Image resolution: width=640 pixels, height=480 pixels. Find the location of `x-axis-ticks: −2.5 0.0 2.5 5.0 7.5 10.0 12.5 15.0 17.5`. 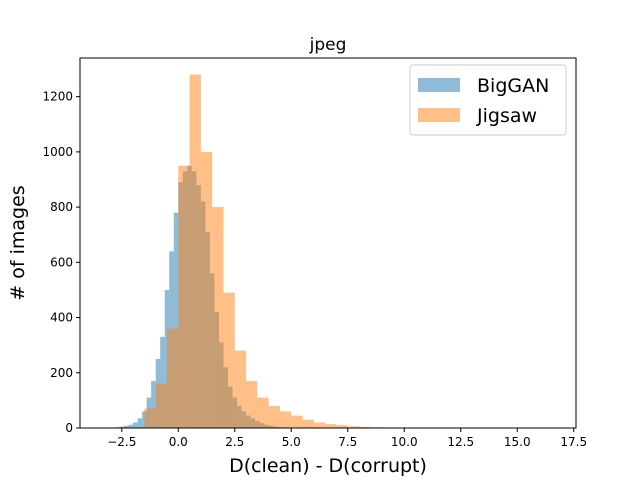

x-axis-ticks: −2.5 0.0 2.5 5.0 7.5 10.0 12.5 15.0 17.5 is located at coordinates (347, 438).